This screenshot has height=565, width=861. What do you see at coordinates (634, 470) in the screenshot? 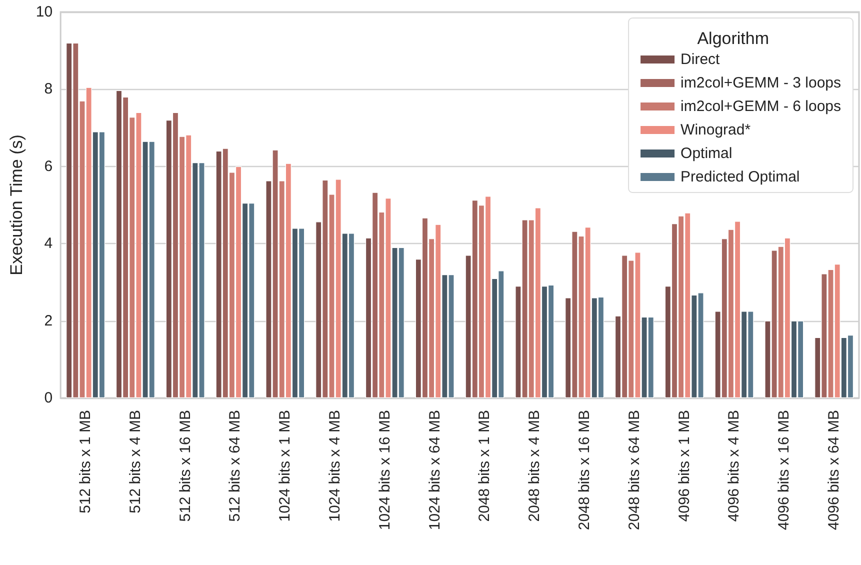
I see `x-tick-label: 2048 bits x 64 MB` at bounding box center [634, 470].